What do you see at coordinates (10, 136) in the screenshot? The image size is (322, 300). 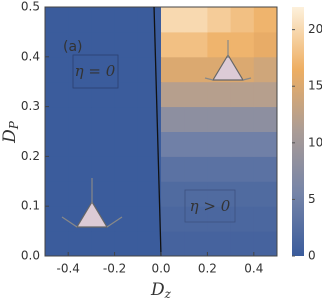 I see `y-label-main: D` at bounding box center [10, 136].